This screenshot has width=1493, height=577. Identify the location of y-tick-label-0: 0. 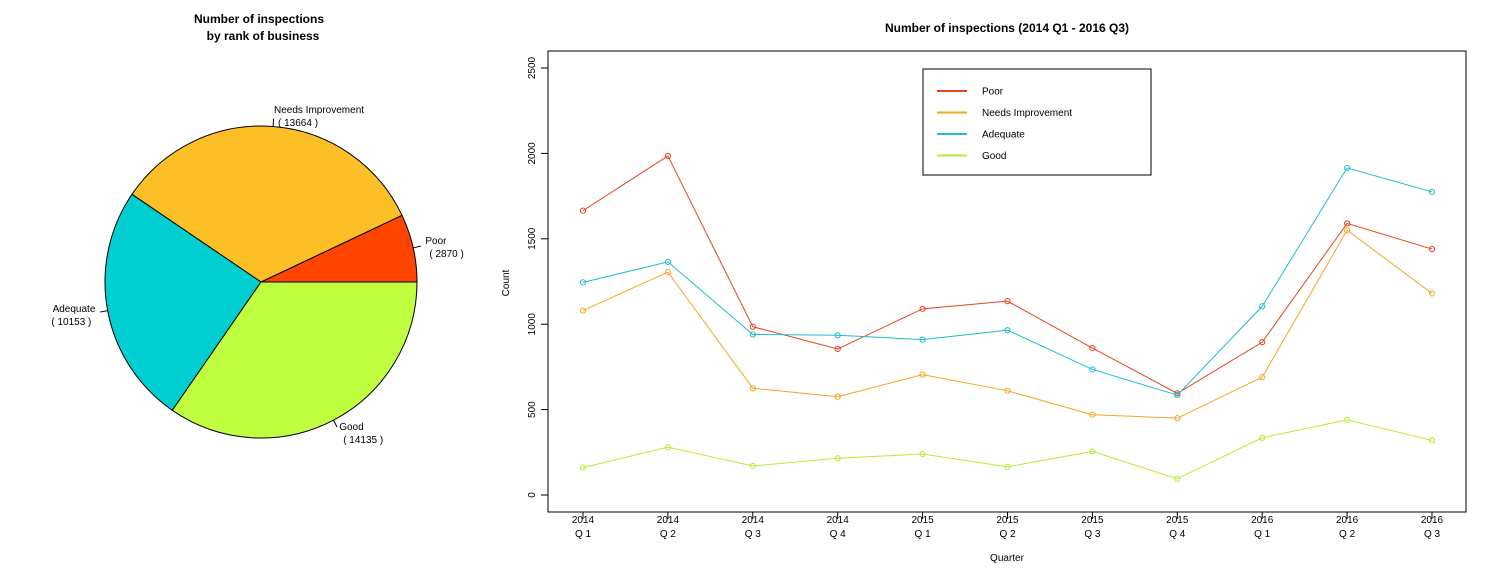
(532, 495).